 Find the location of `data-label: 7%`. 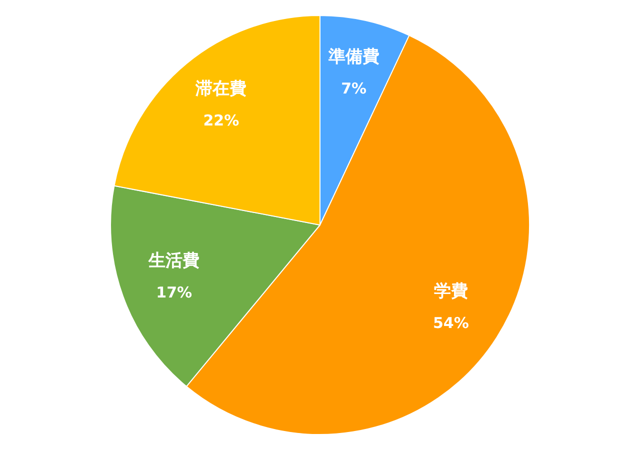

data-label: 7% is located at coordinates (354, 89).